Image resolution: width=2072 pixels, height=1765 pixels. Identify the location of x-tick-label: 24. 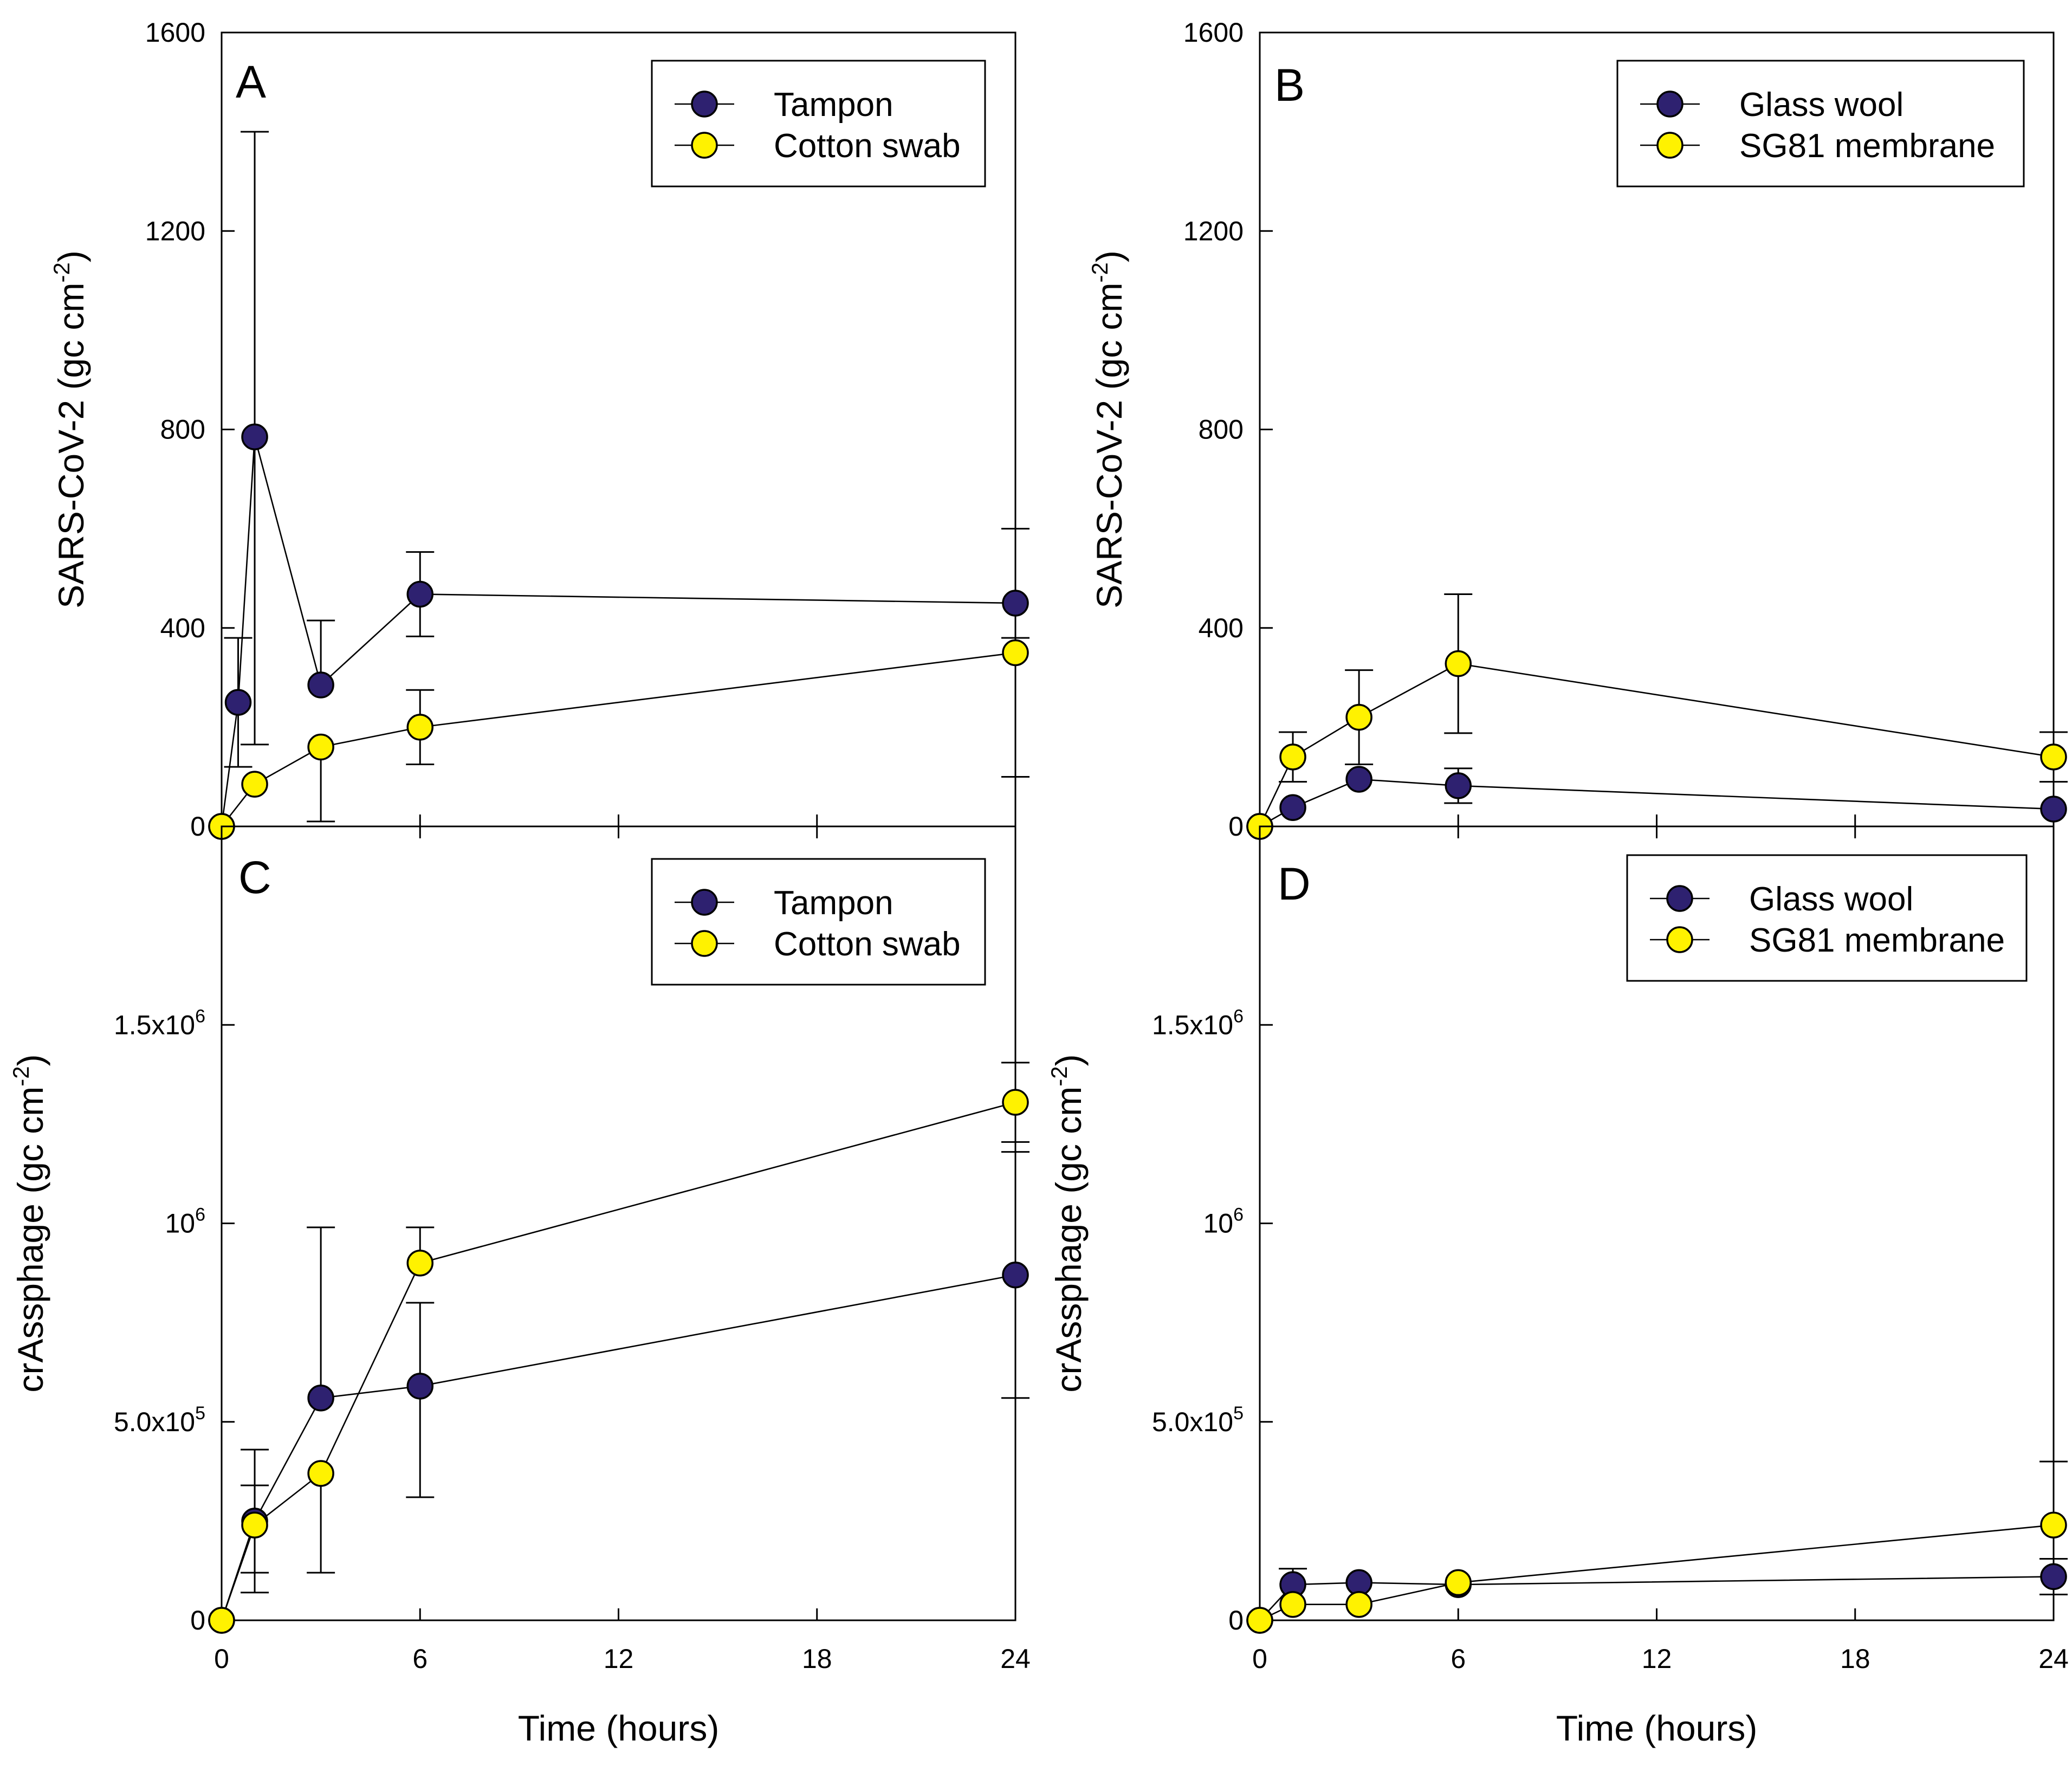
(1015, 1659).